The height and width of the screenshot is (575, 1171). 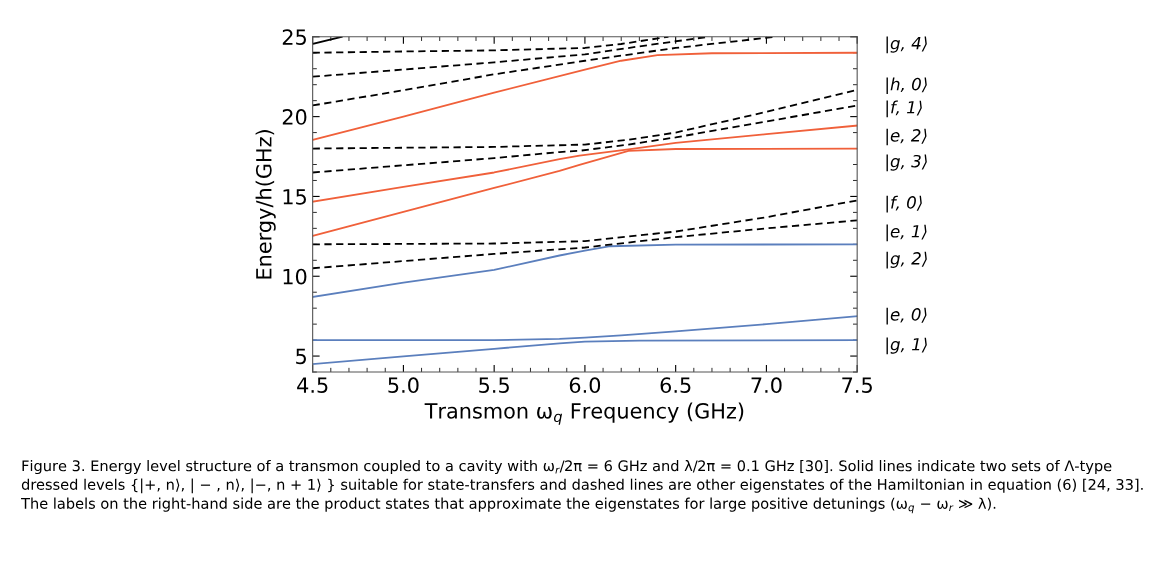 What do you see at coordinates (904, 109) in the screenshot?
I see `text: |f, 1⟩` at bounding box center [904, 109].